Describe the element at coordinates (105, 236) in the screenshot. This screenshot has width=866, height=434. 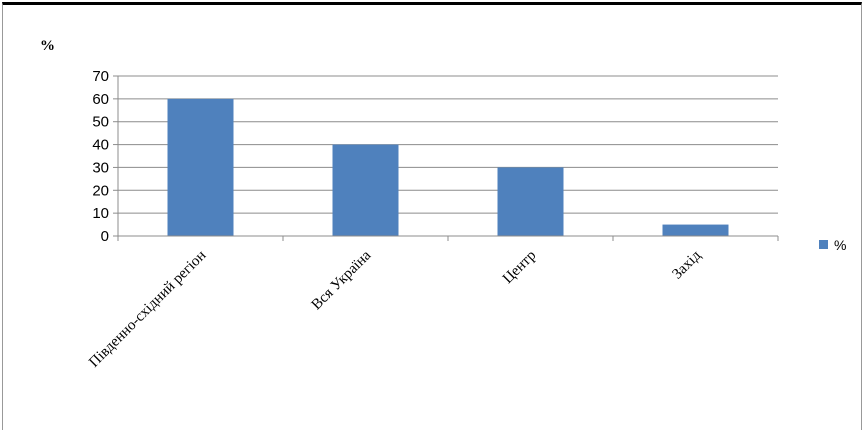
I see `y-tick-label: 0` at that location.